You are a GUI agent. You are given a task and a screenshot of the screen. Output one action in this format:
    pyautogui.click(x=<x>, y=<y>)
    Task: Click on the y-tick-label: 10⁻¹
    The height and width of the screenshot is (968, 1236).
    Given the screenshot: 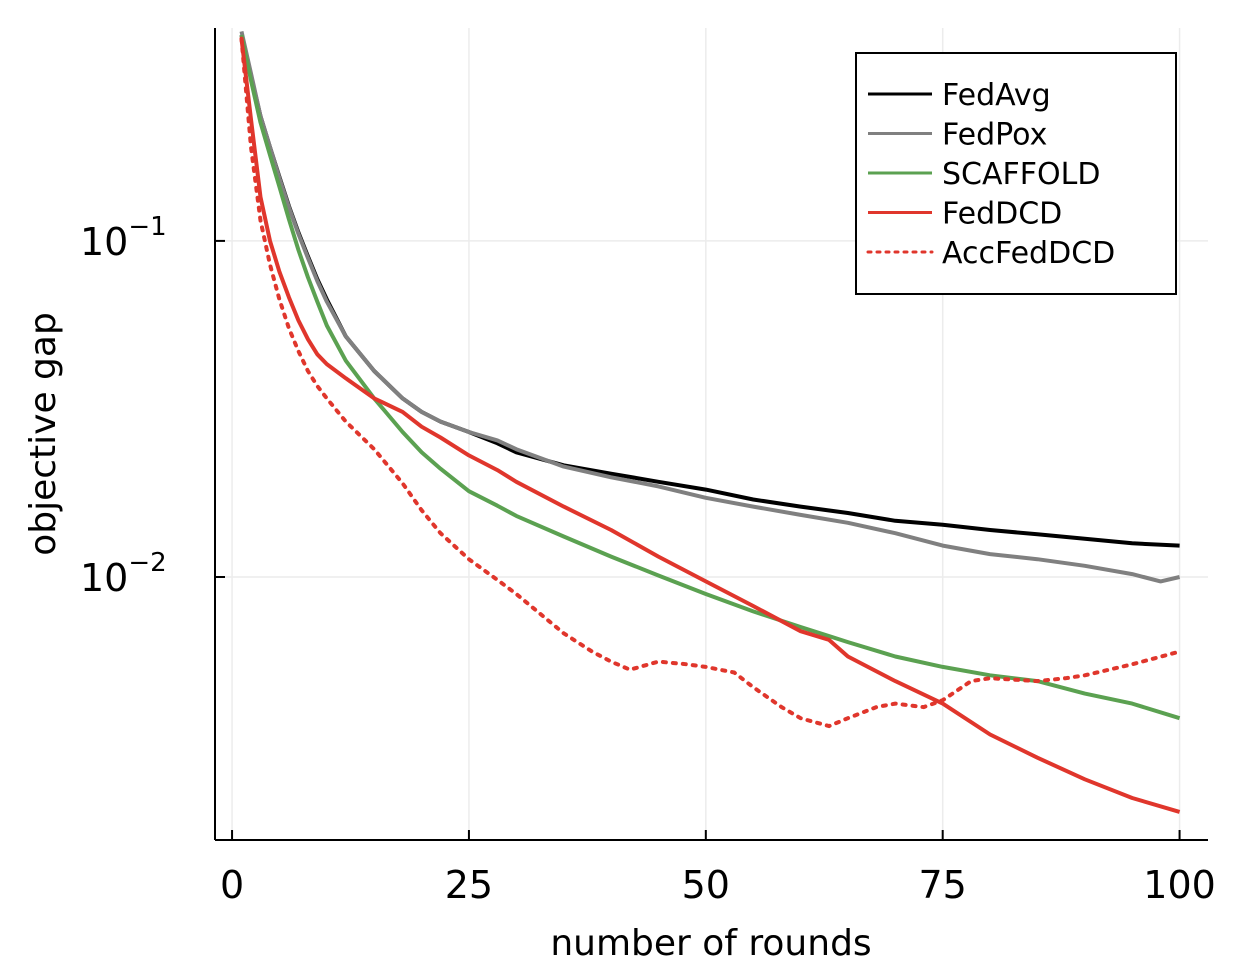 What is the action you would take?
    pyautogui.click(x=123, y=238)
    